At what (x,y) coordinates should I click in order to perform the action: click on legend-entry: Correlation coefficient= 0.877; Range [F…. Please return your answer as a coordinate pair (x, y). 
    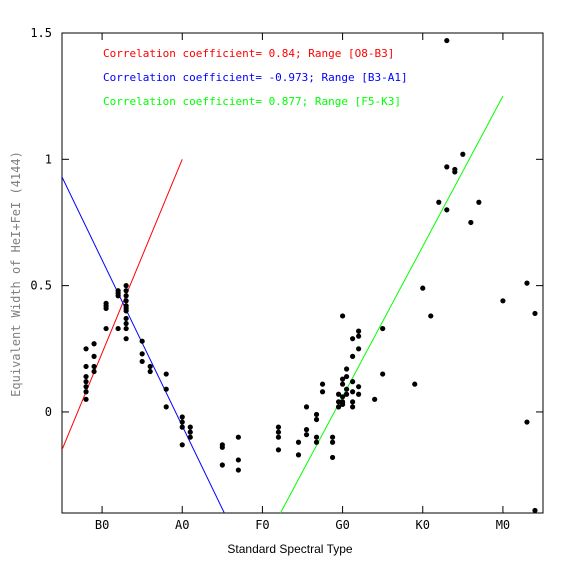
    Looking at the image, I should click on (252, 101).